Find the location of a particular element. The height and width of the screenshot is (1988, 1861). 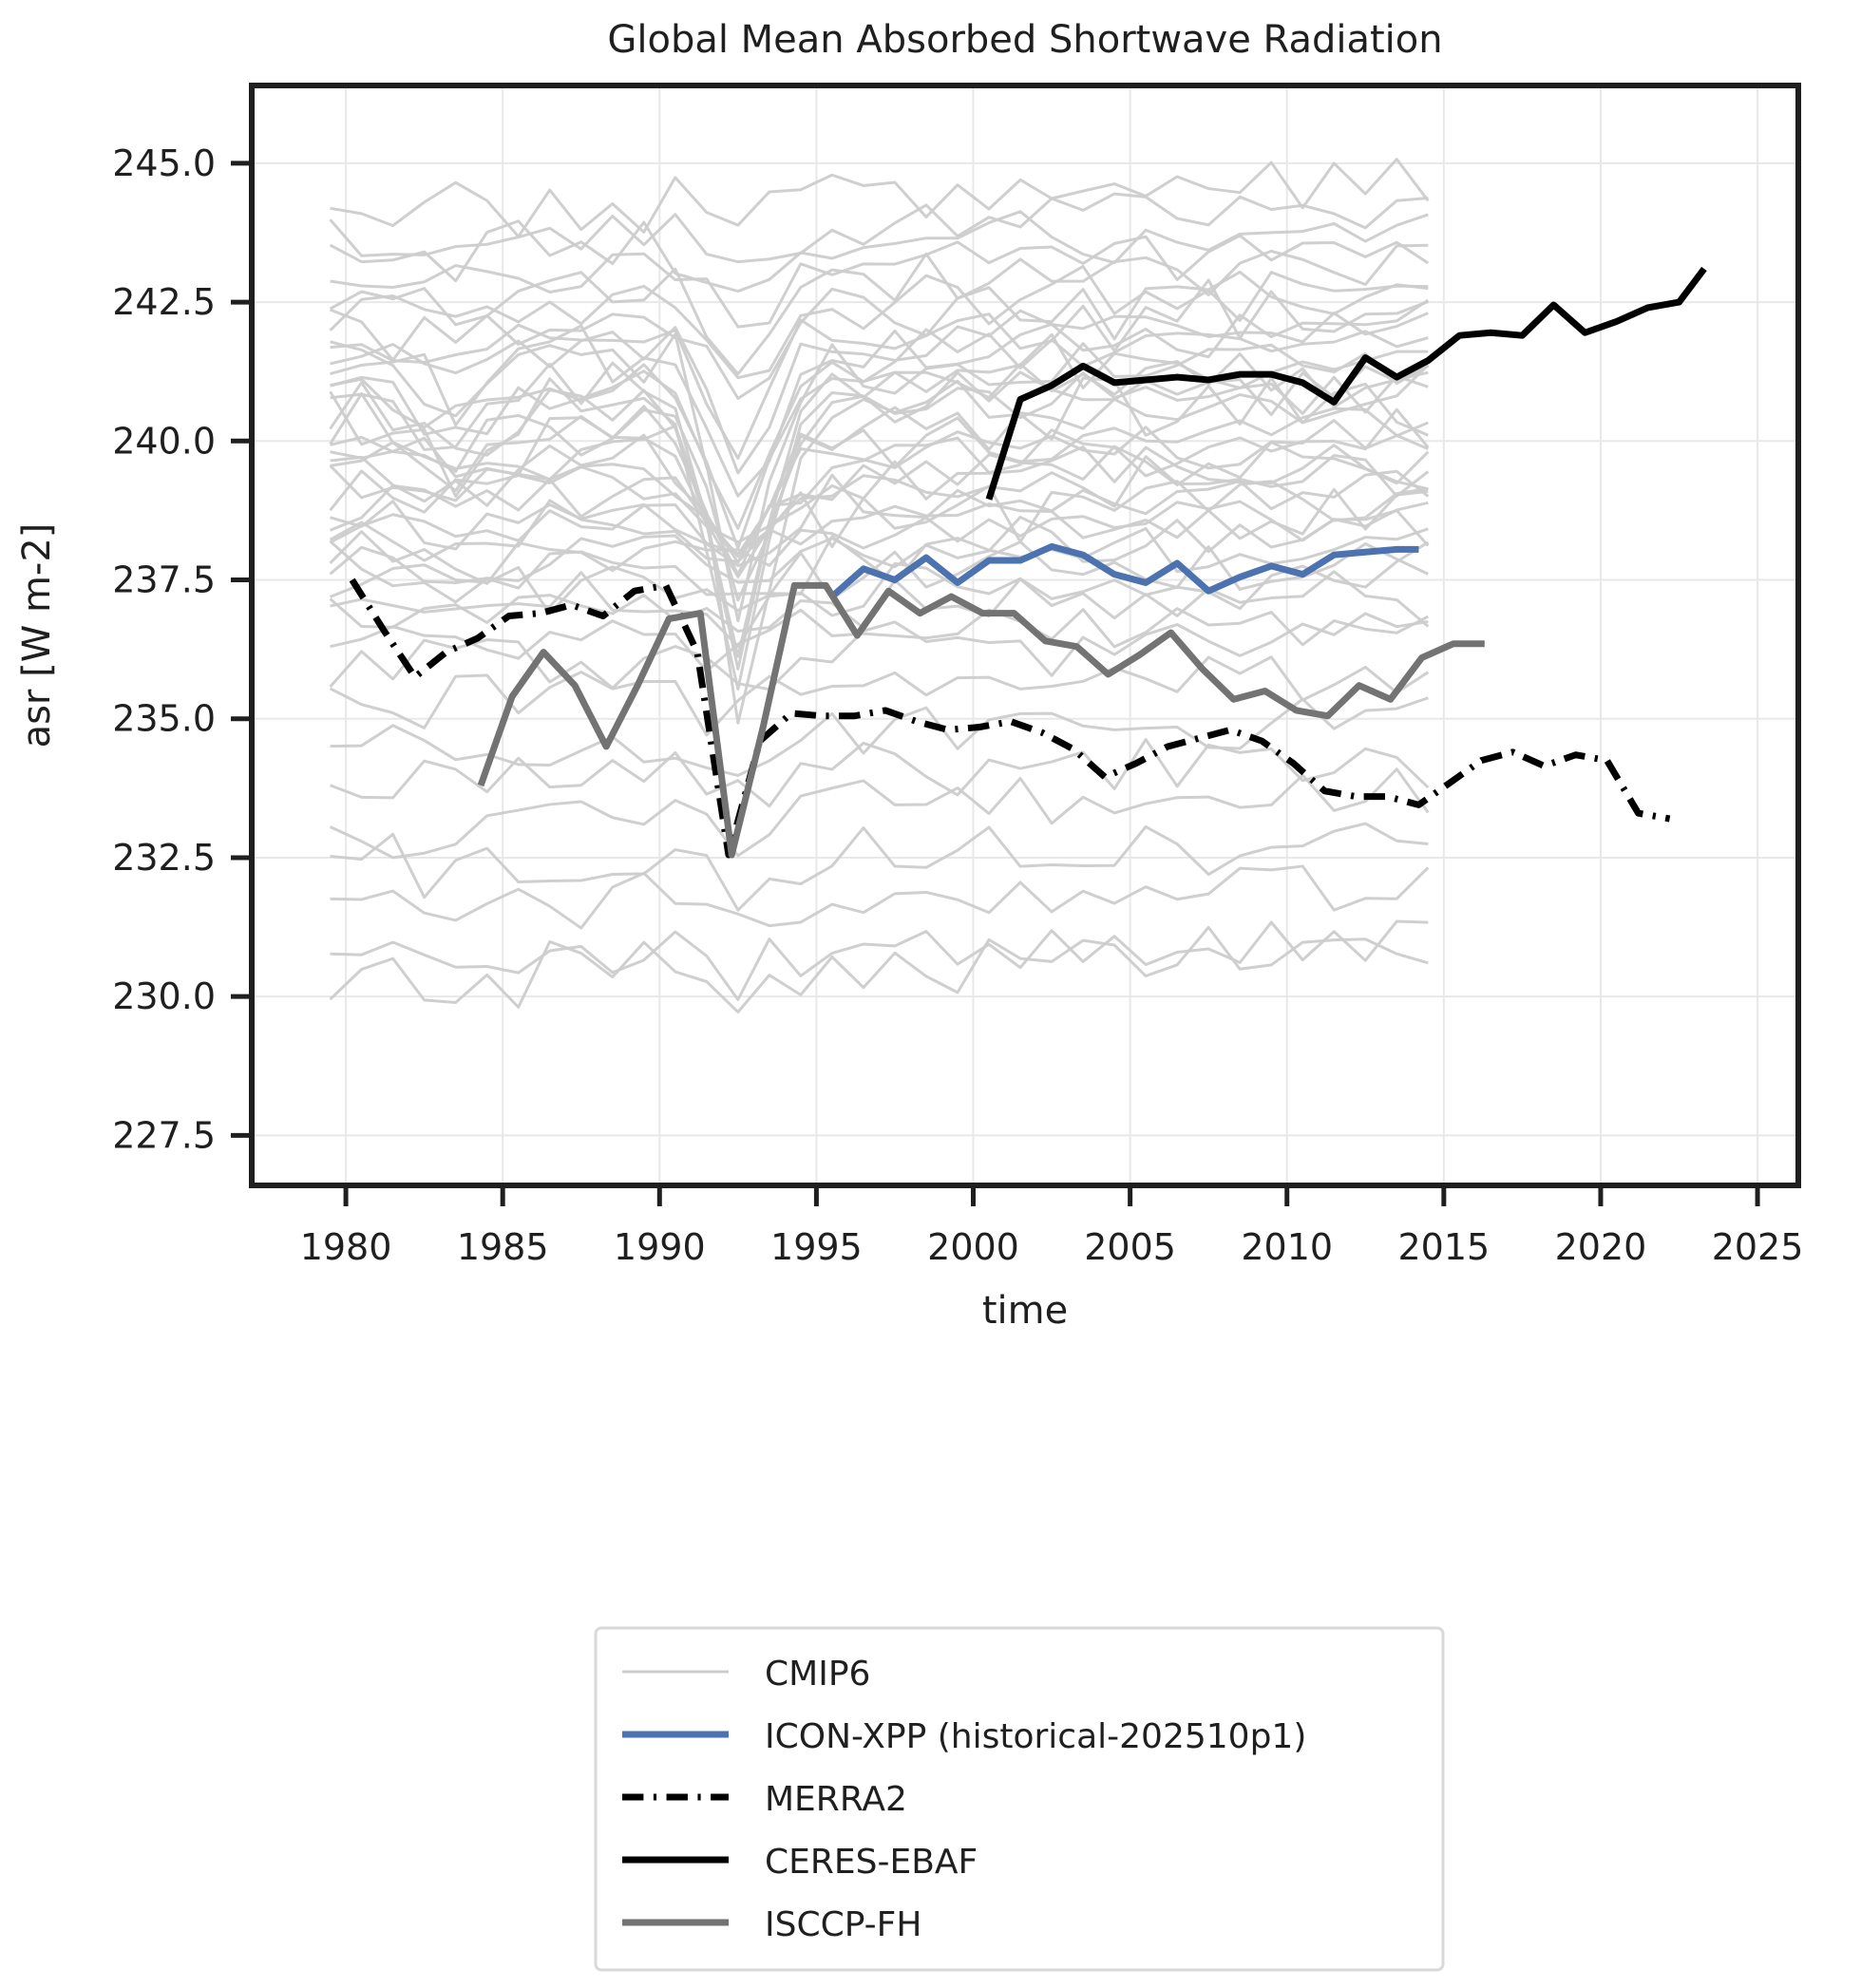

legend-entry-cmip6: CMIP6 is located at coordinates (746, 1675).